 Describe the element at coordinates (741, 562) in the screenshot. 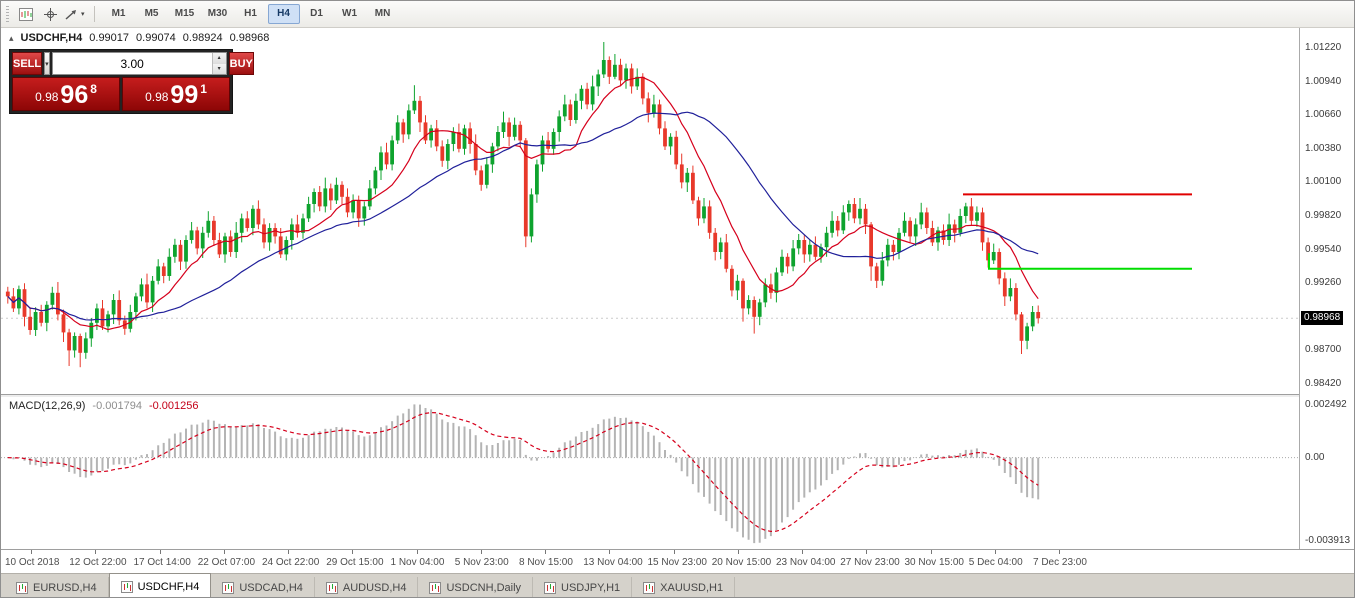

I see `time-label: 20 Nov 15:00` at that location.